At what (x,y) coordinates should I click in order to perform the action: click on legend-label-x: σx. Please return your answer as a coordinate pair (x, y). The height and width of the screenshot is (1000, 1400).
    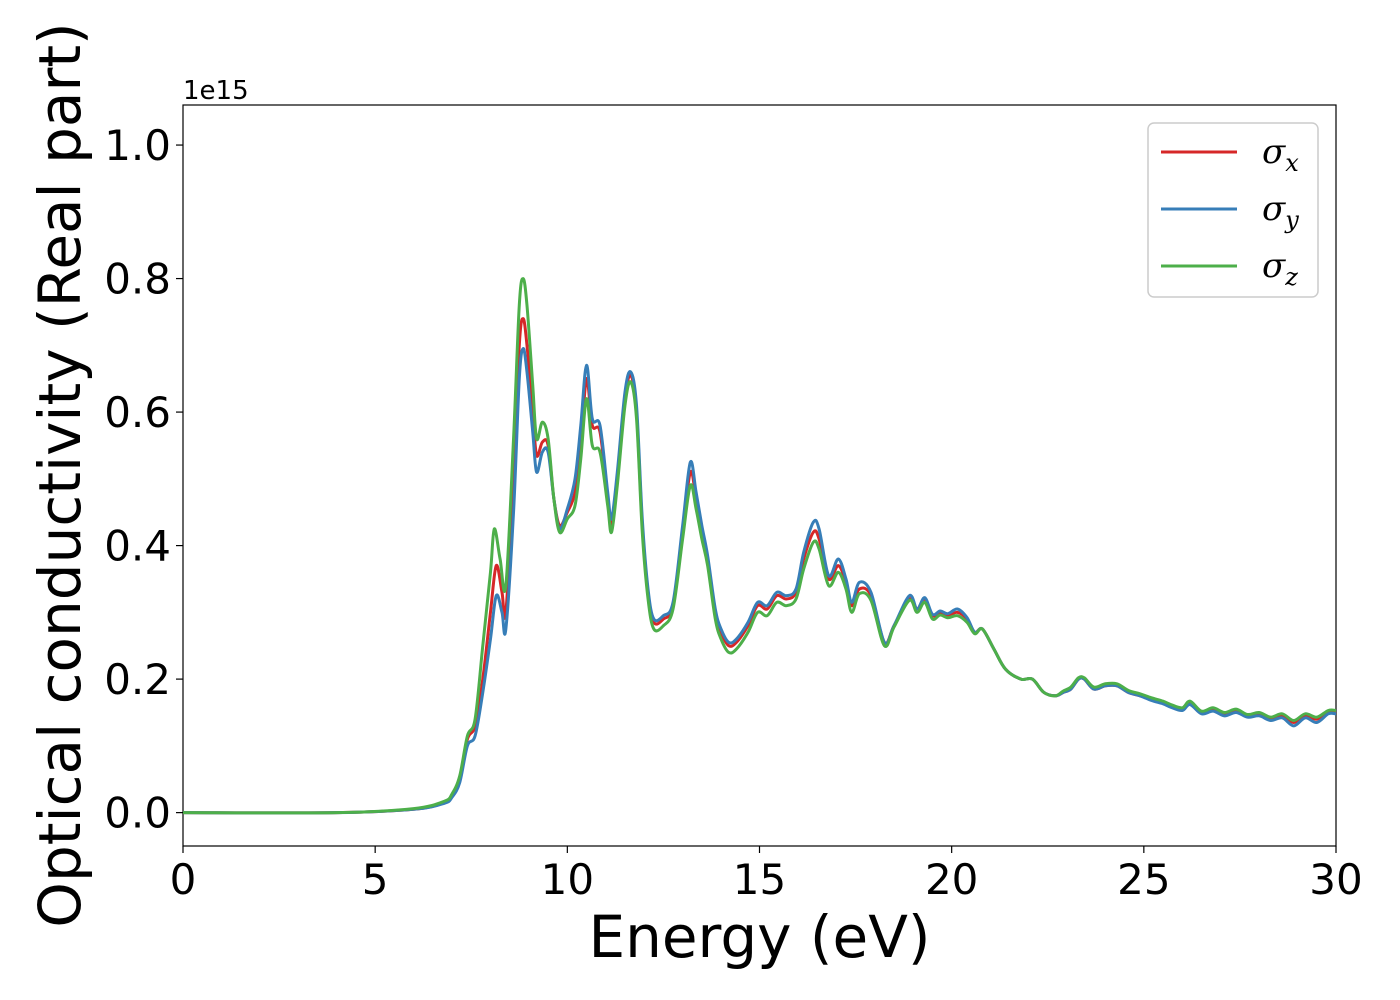
    Looking at the image, I should click on (1280, 154).